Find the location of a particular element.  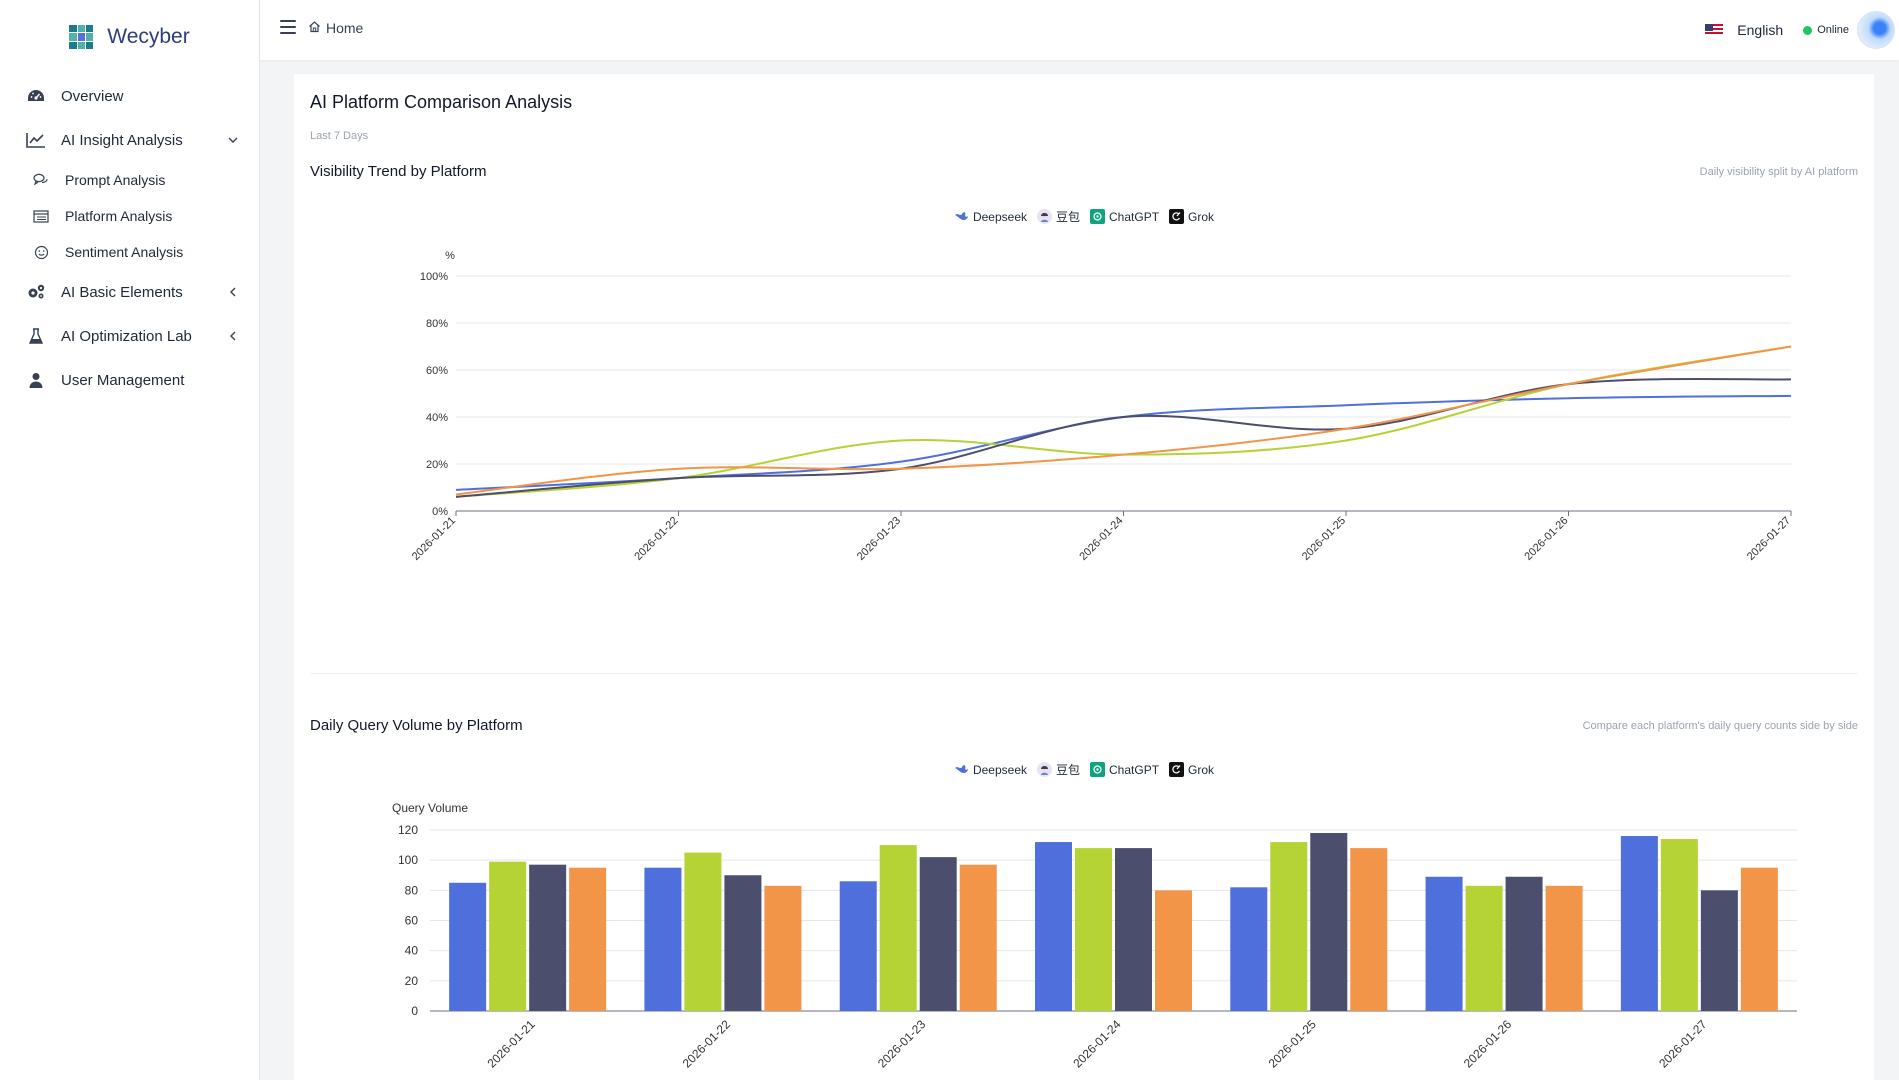

menu-toggle-icon is located at coordinates (288, 27).